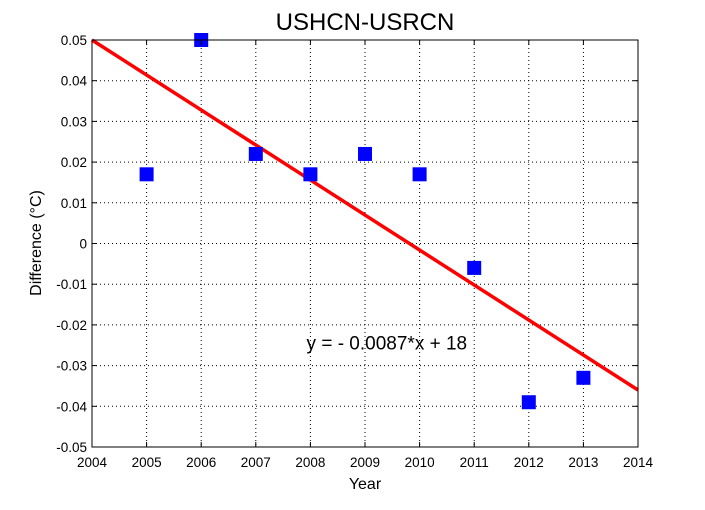 This screenshot has height=510, width=705. Describe the element at coordinates (71, 366) in the screenshot. I see `y-tick-label: -0.03` at that location.